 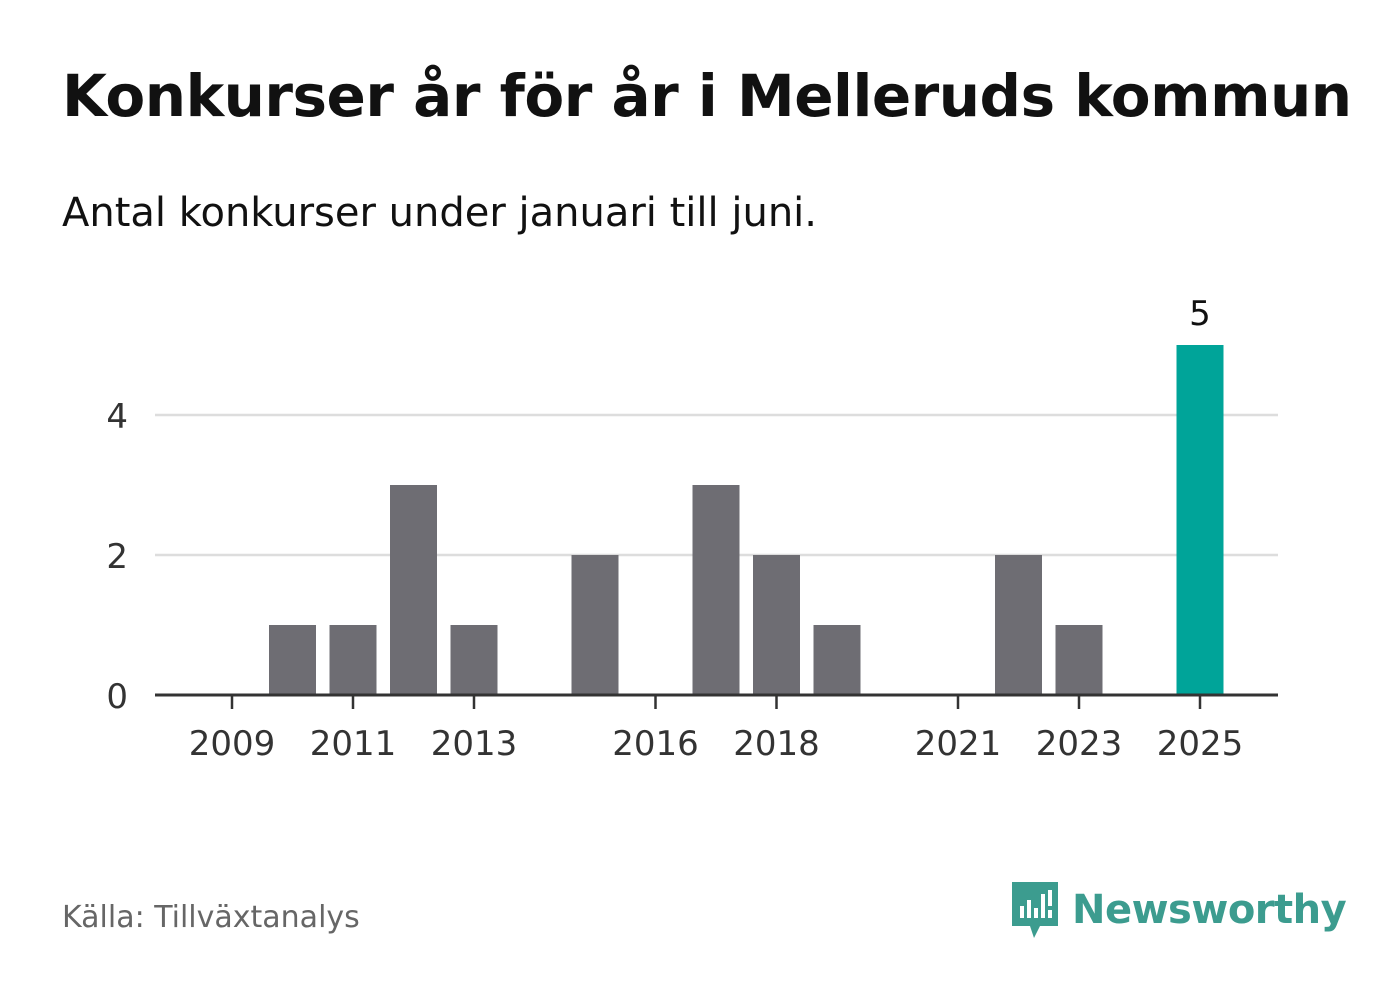 What do you see at coordinates (1079, 744) in the screenshot?
I see `x-tick-label: 2023` at bounding box center [1079, 744].